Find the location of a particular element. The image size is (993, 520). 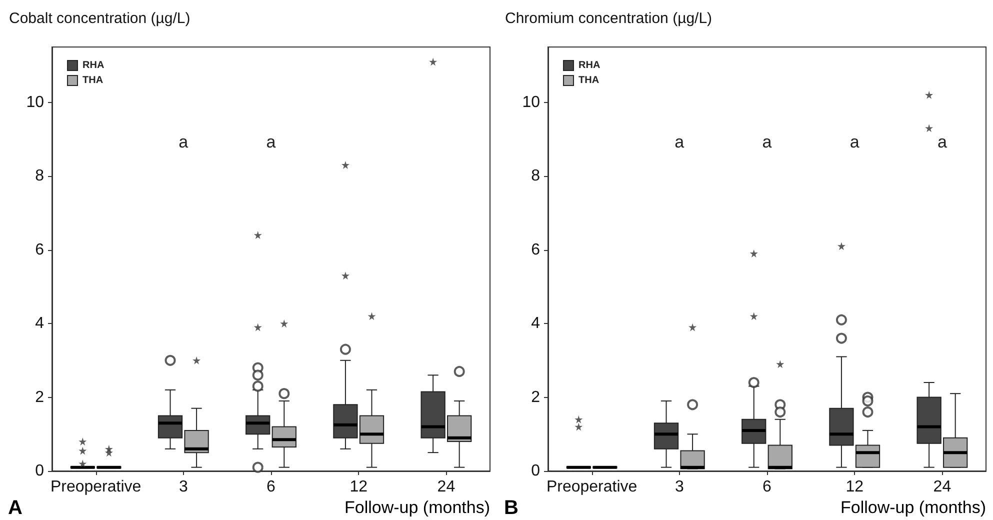

chart-title: Cobalt concentration (µg/L) is located at coordinates (99, 18).